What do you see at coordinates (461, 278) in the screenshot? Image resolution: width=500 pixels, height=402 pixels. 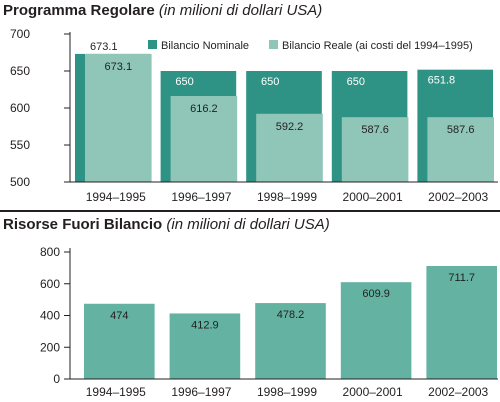 I see `data-label: 711.7` at bounding box center [461, 278].